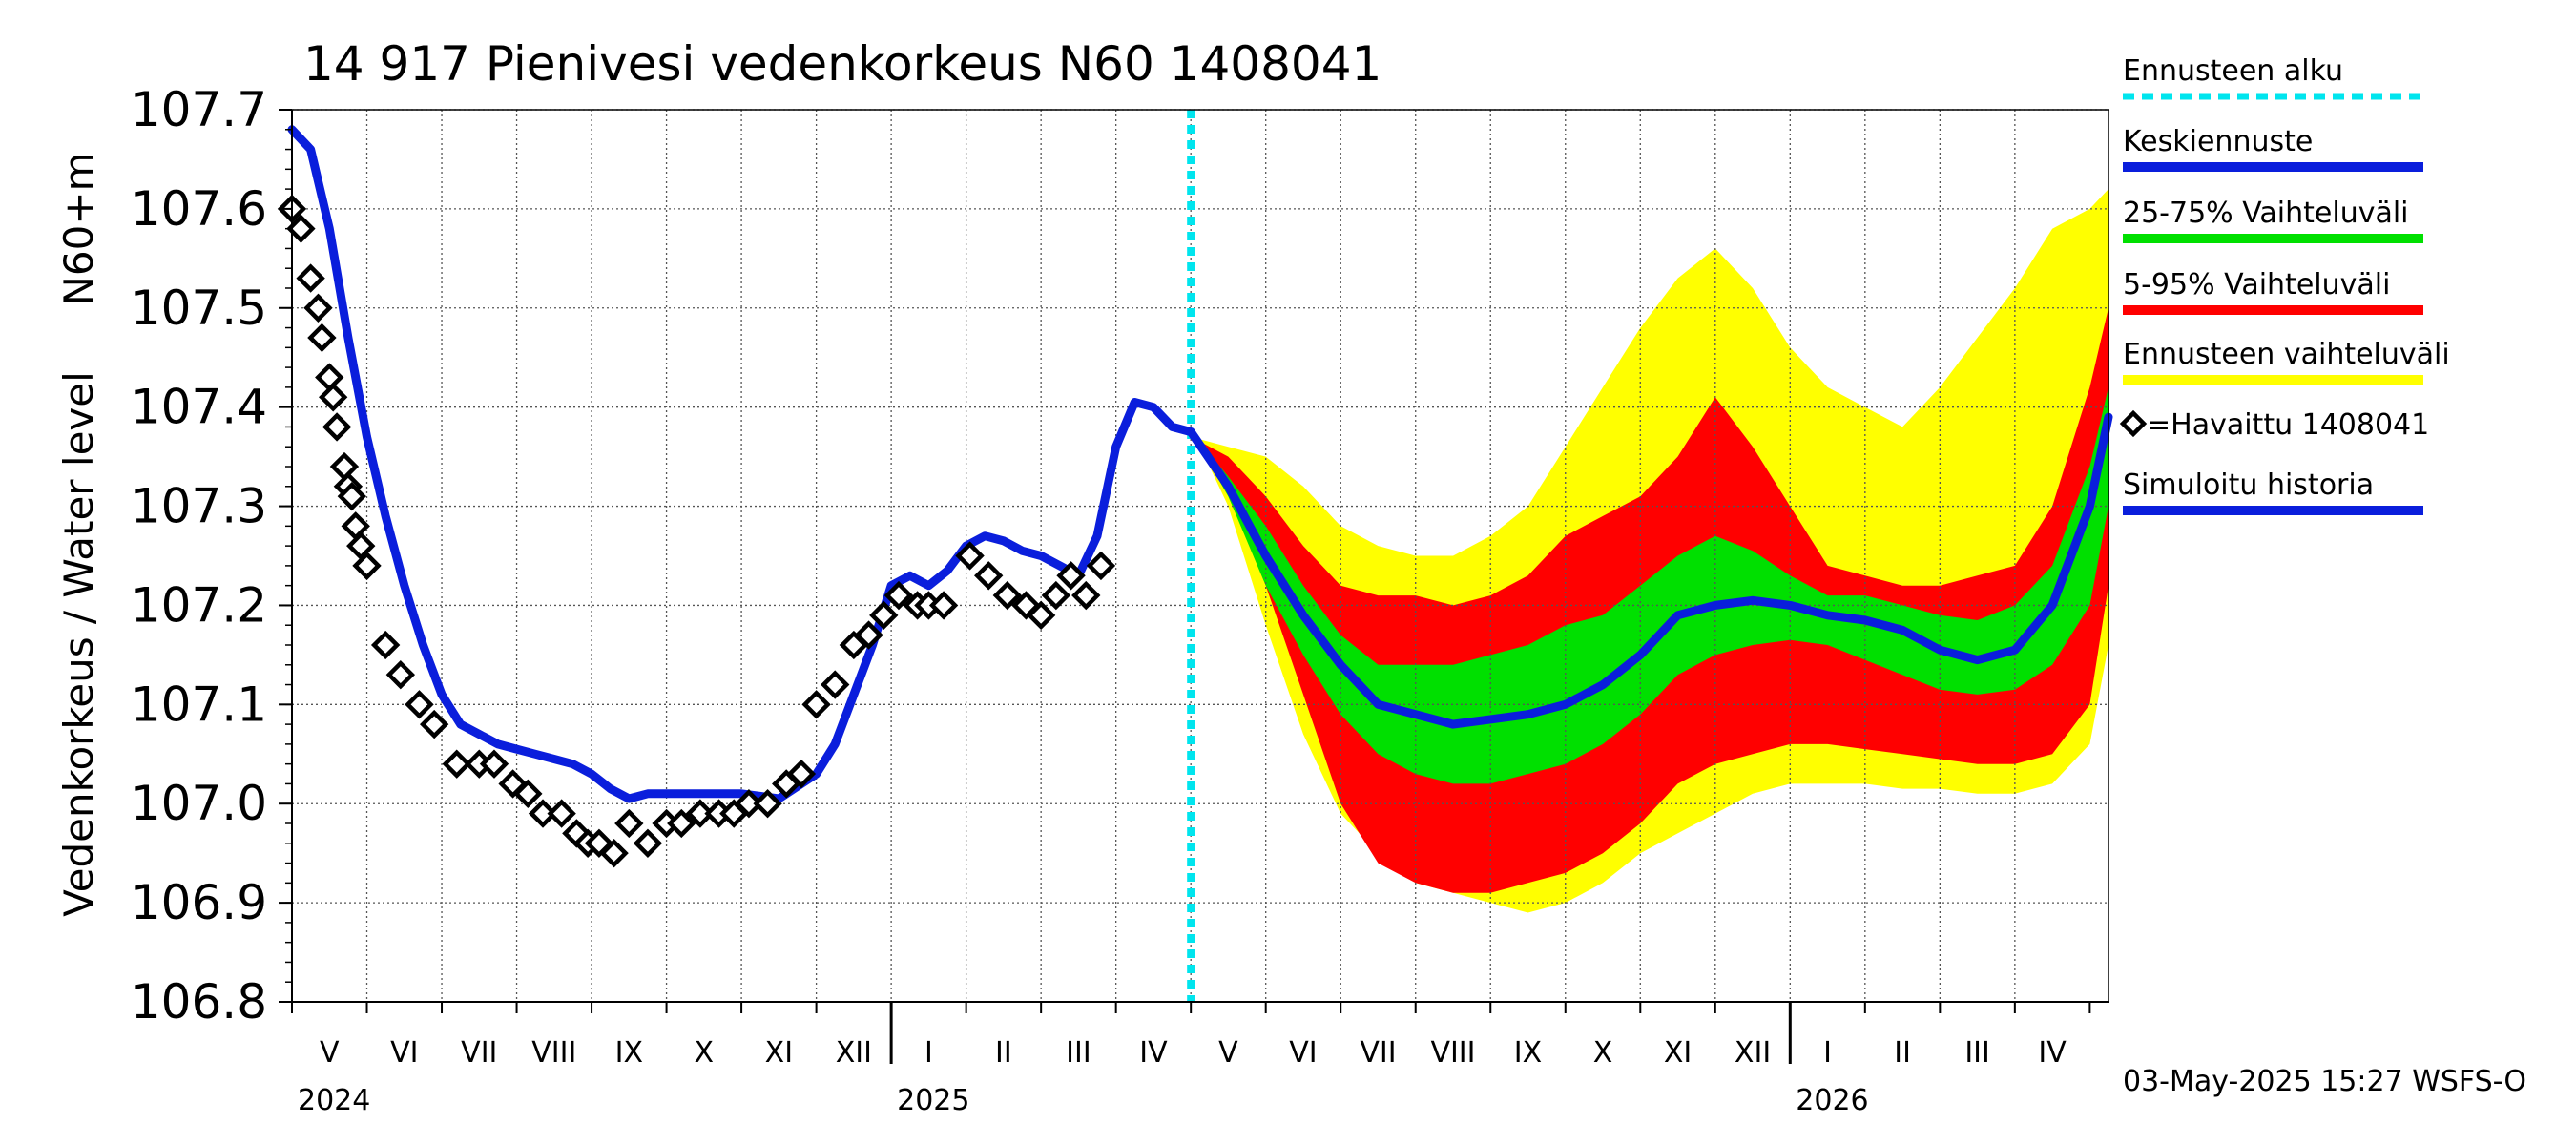 The width and height of the screenshot is (2576, 1145). What do you see at coordinates (2266, 213) in the screenshot?
I see `legend-label: 25-75% Vaihteluväli` at bounding box center [2266, 213].